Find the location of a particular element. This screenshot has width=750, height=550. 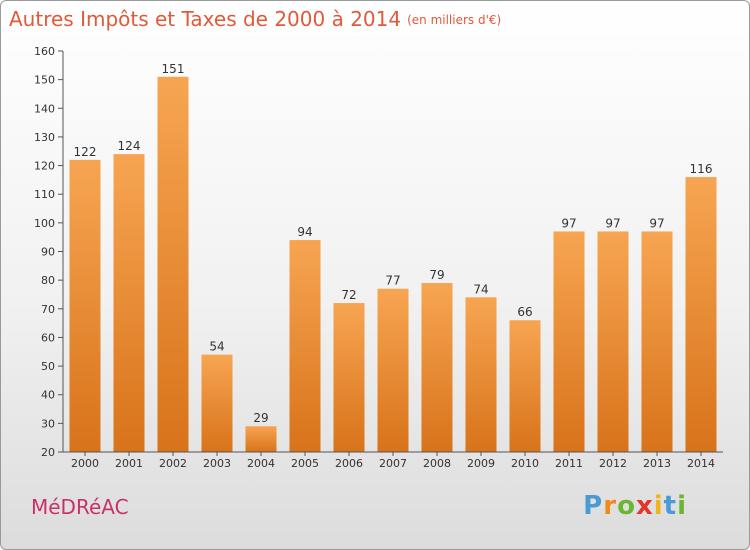

logo-letter: r is located at coordinates (610, 506).